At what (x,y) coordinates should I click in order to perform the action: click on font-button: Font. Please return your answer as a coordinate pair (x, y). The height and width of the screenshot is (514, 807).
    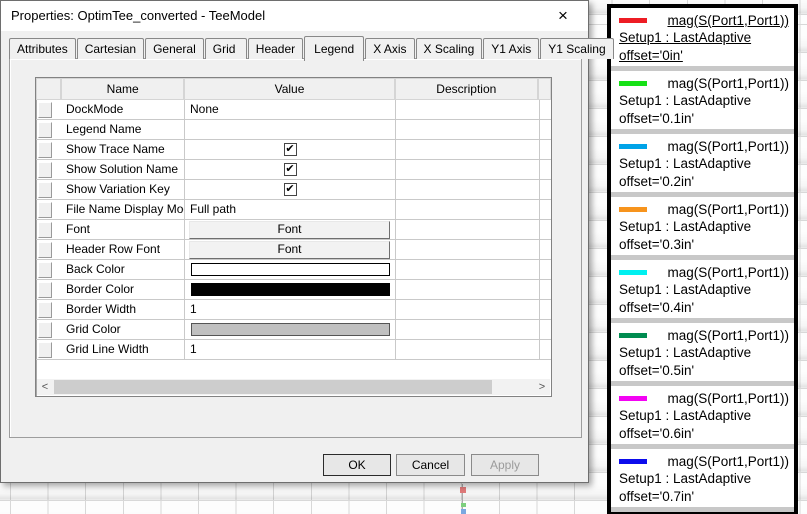
    Looking at the image, I should click on (289, 229).